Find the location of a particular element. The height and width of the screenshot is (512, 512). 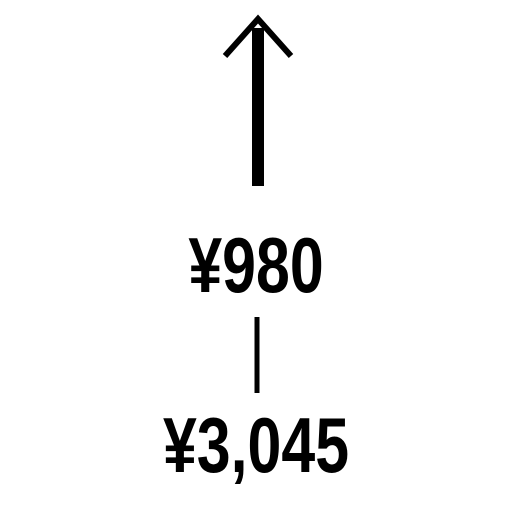

original-price: ¥980 is located at coordinates (256, 265).